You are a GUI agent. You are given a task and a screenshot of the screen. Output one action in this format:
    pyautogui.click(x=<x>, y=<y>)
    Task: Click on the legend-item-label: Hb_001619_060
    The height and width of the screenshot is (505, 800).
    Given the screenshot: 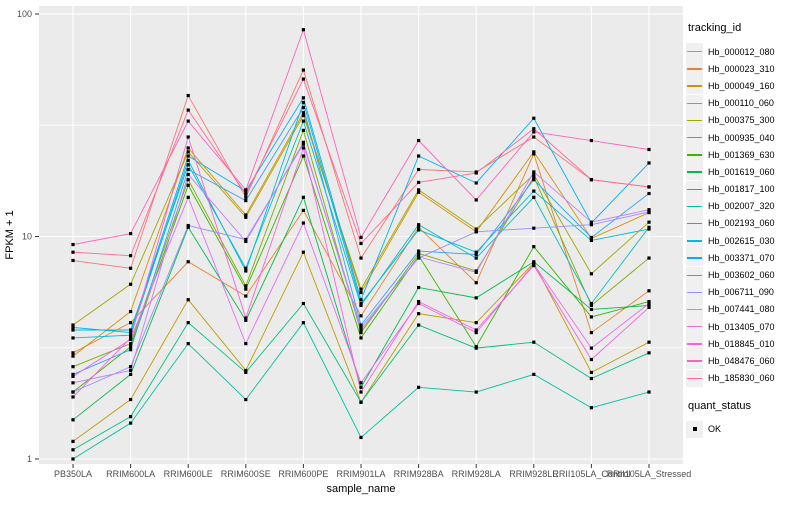 What is the action you would take?
    pyautogui.click(x=741, y=171)
    